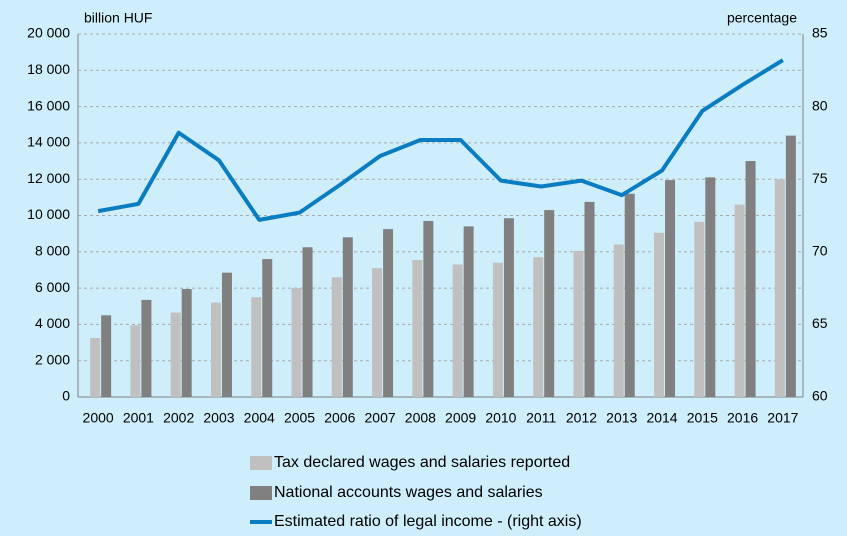 This screenshot has width=847, height=536. What do you see at coordinates (218, 418) in the screenshot?
I see `x-tick-label: 2003` at bounding box center [218, 418].